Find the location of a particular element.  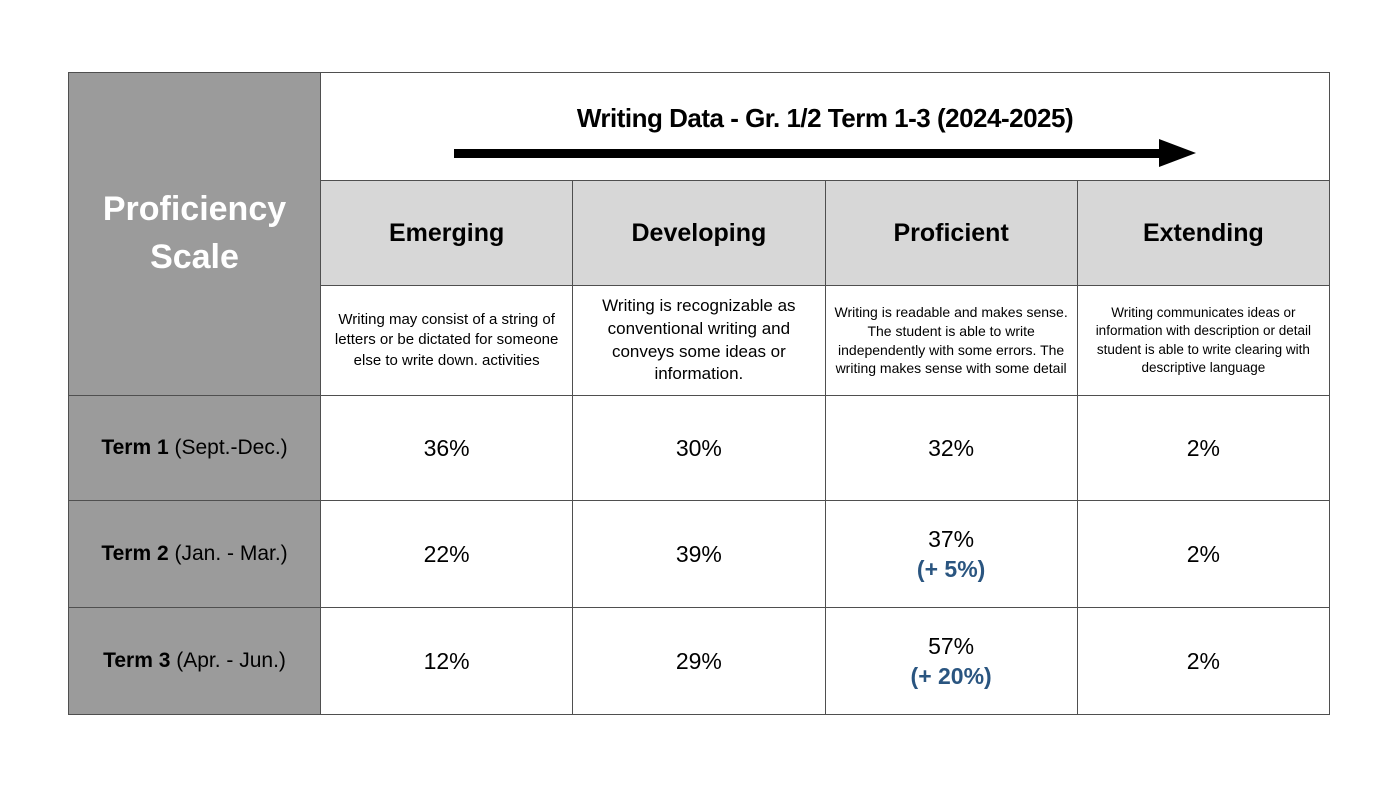

row-label-term-2: Term 2 (Jan. - Mar.) is located at coordinates (194, 554).